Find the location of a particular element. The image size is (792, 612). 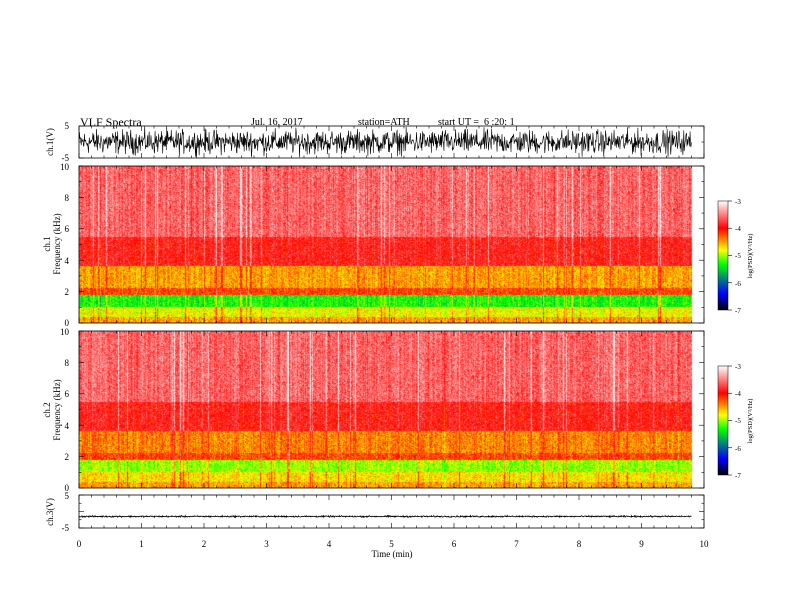

ch1-cb-tick-m4: -4 is located at coordinates (738, 229).